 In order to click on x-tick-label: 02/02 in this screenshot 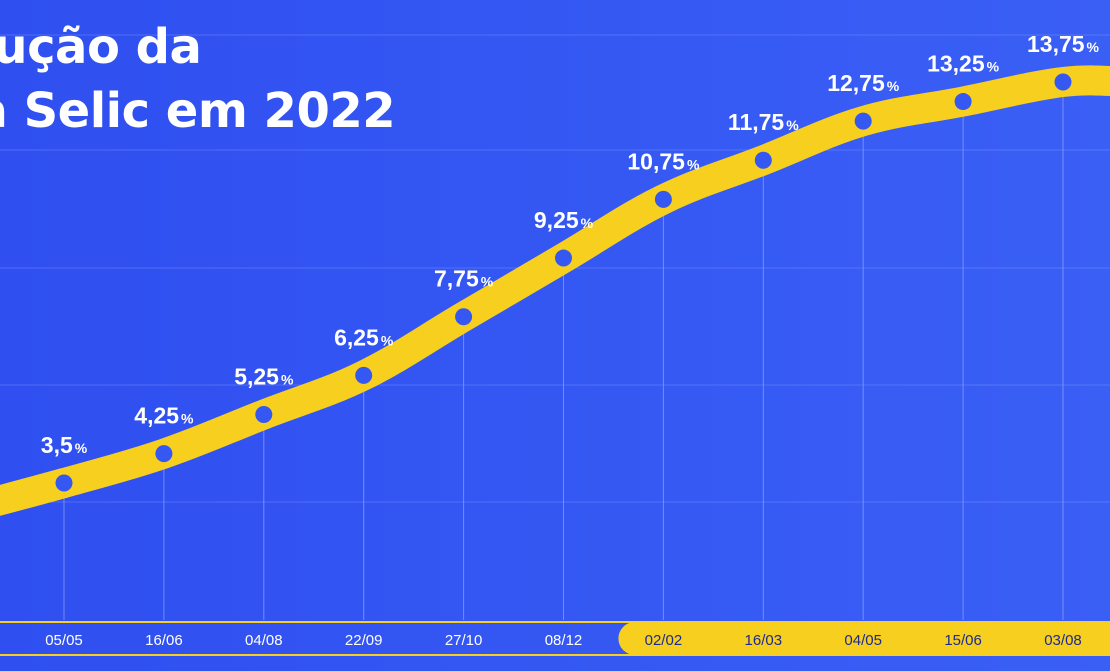, I will do `click(664, 640)`.